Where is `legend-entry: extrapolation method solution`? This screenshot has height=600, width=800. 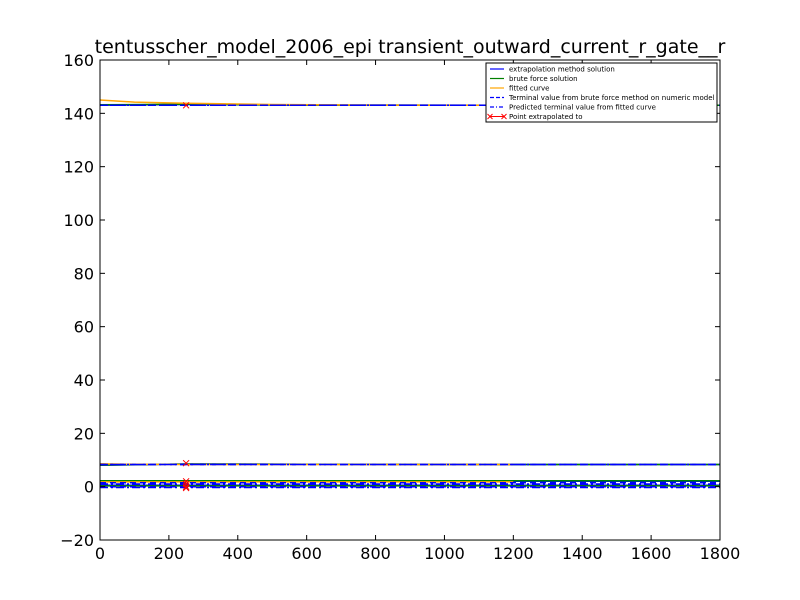 legend-entry: extrapolation method solution is located at coordinates (552, 70).